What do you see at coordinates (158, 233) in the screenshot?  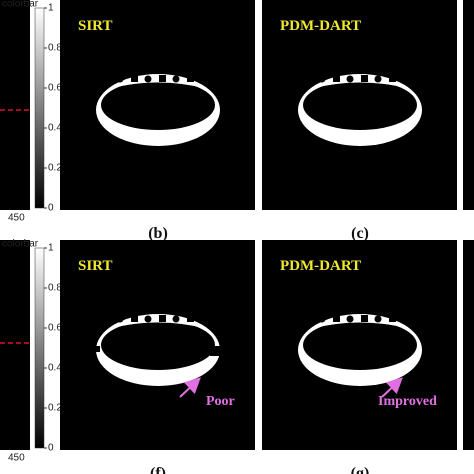 I see `panel-caption: (b)` at bounding box center [158, 233].